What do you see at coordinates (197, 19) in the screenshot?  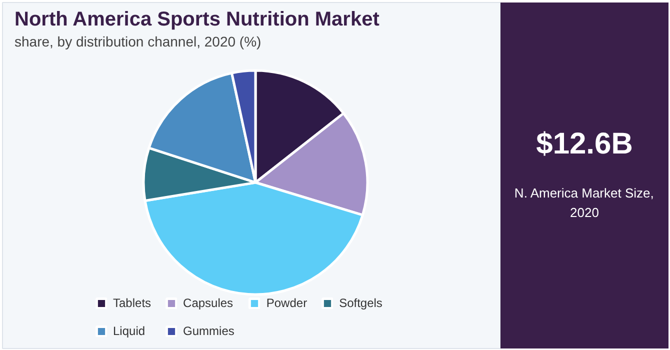 I see `chart-title: North America Sports Nutrition Market` at bounding box center [197, 19].